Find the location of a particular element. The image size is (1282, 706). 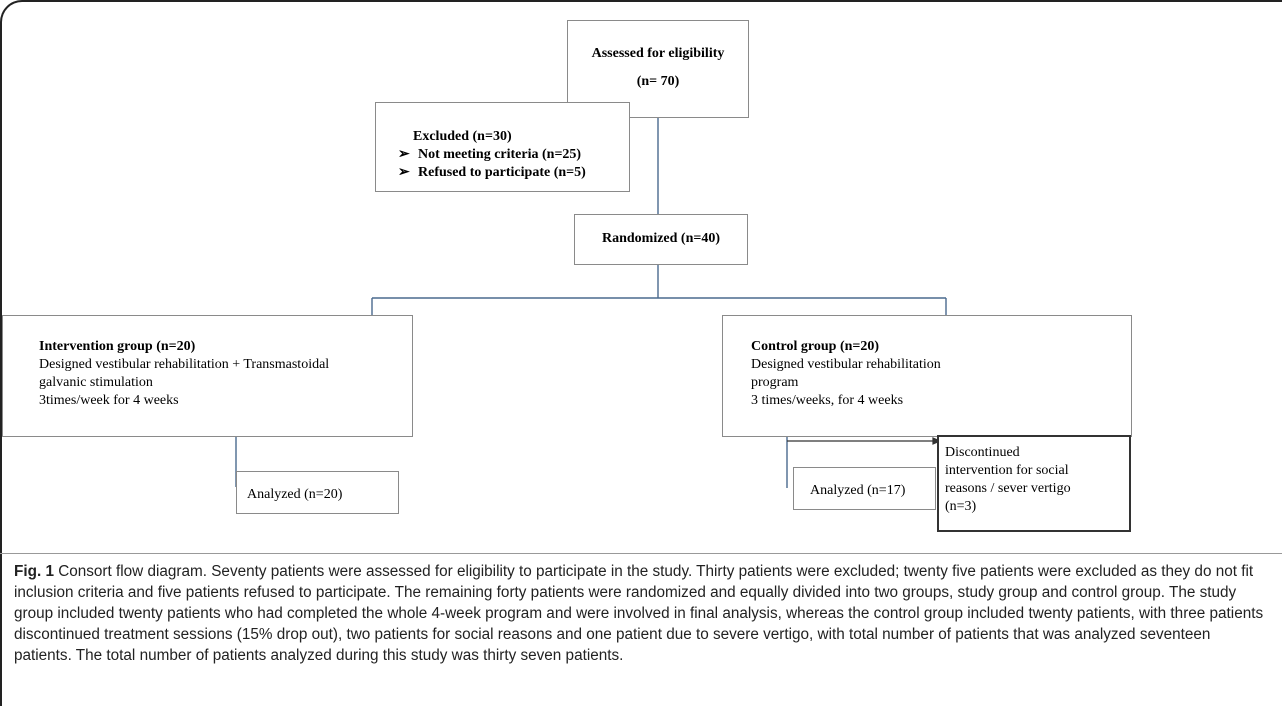

caption-divider is located at coordinates (641, 553).